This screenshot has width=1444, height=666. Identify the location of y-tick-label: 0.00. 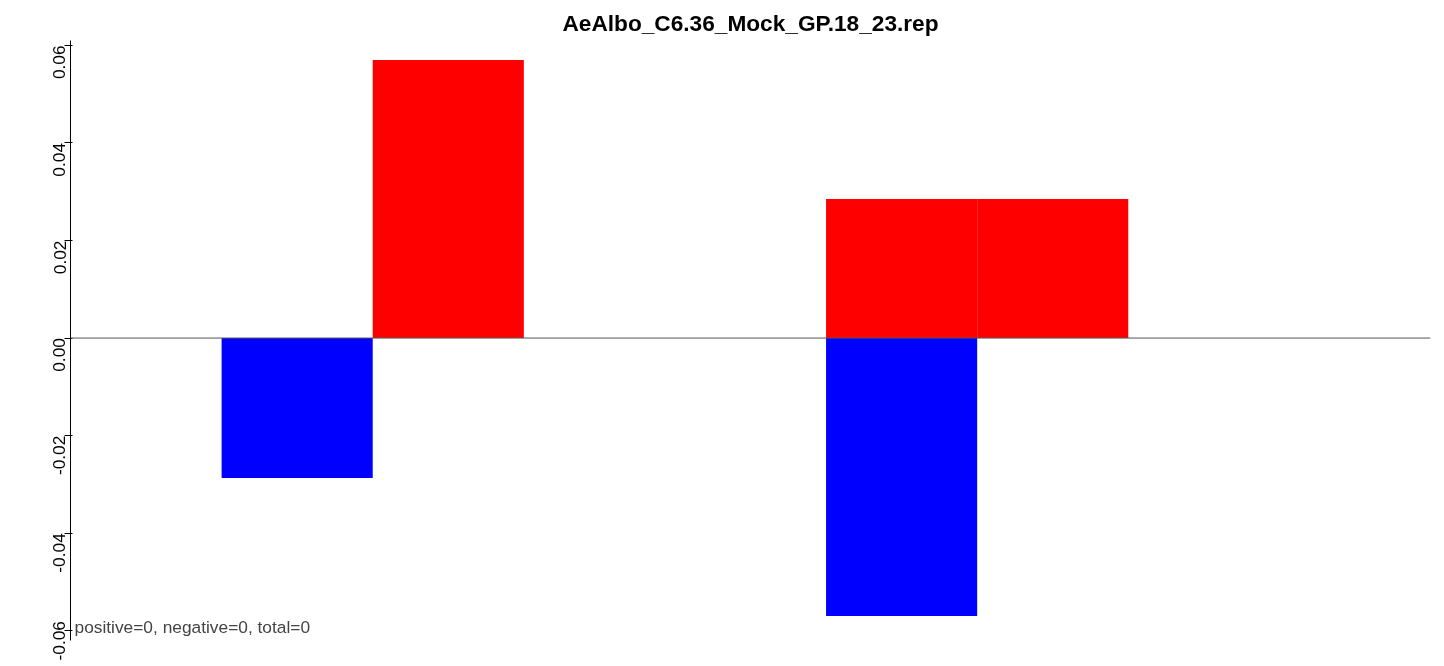
(59, 355).